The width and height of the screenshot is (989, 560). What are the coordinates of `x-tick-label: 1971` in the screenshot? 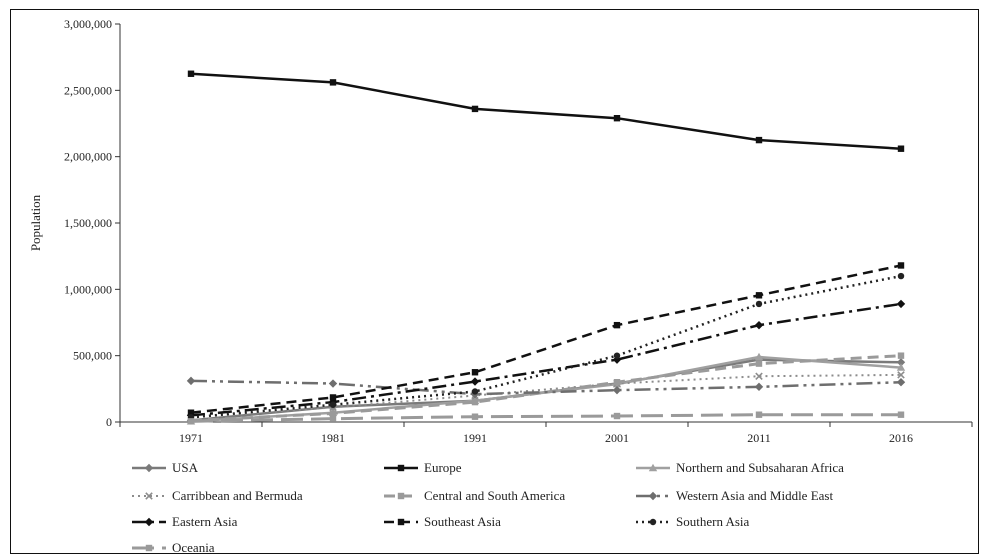 It's located at (191, 438).